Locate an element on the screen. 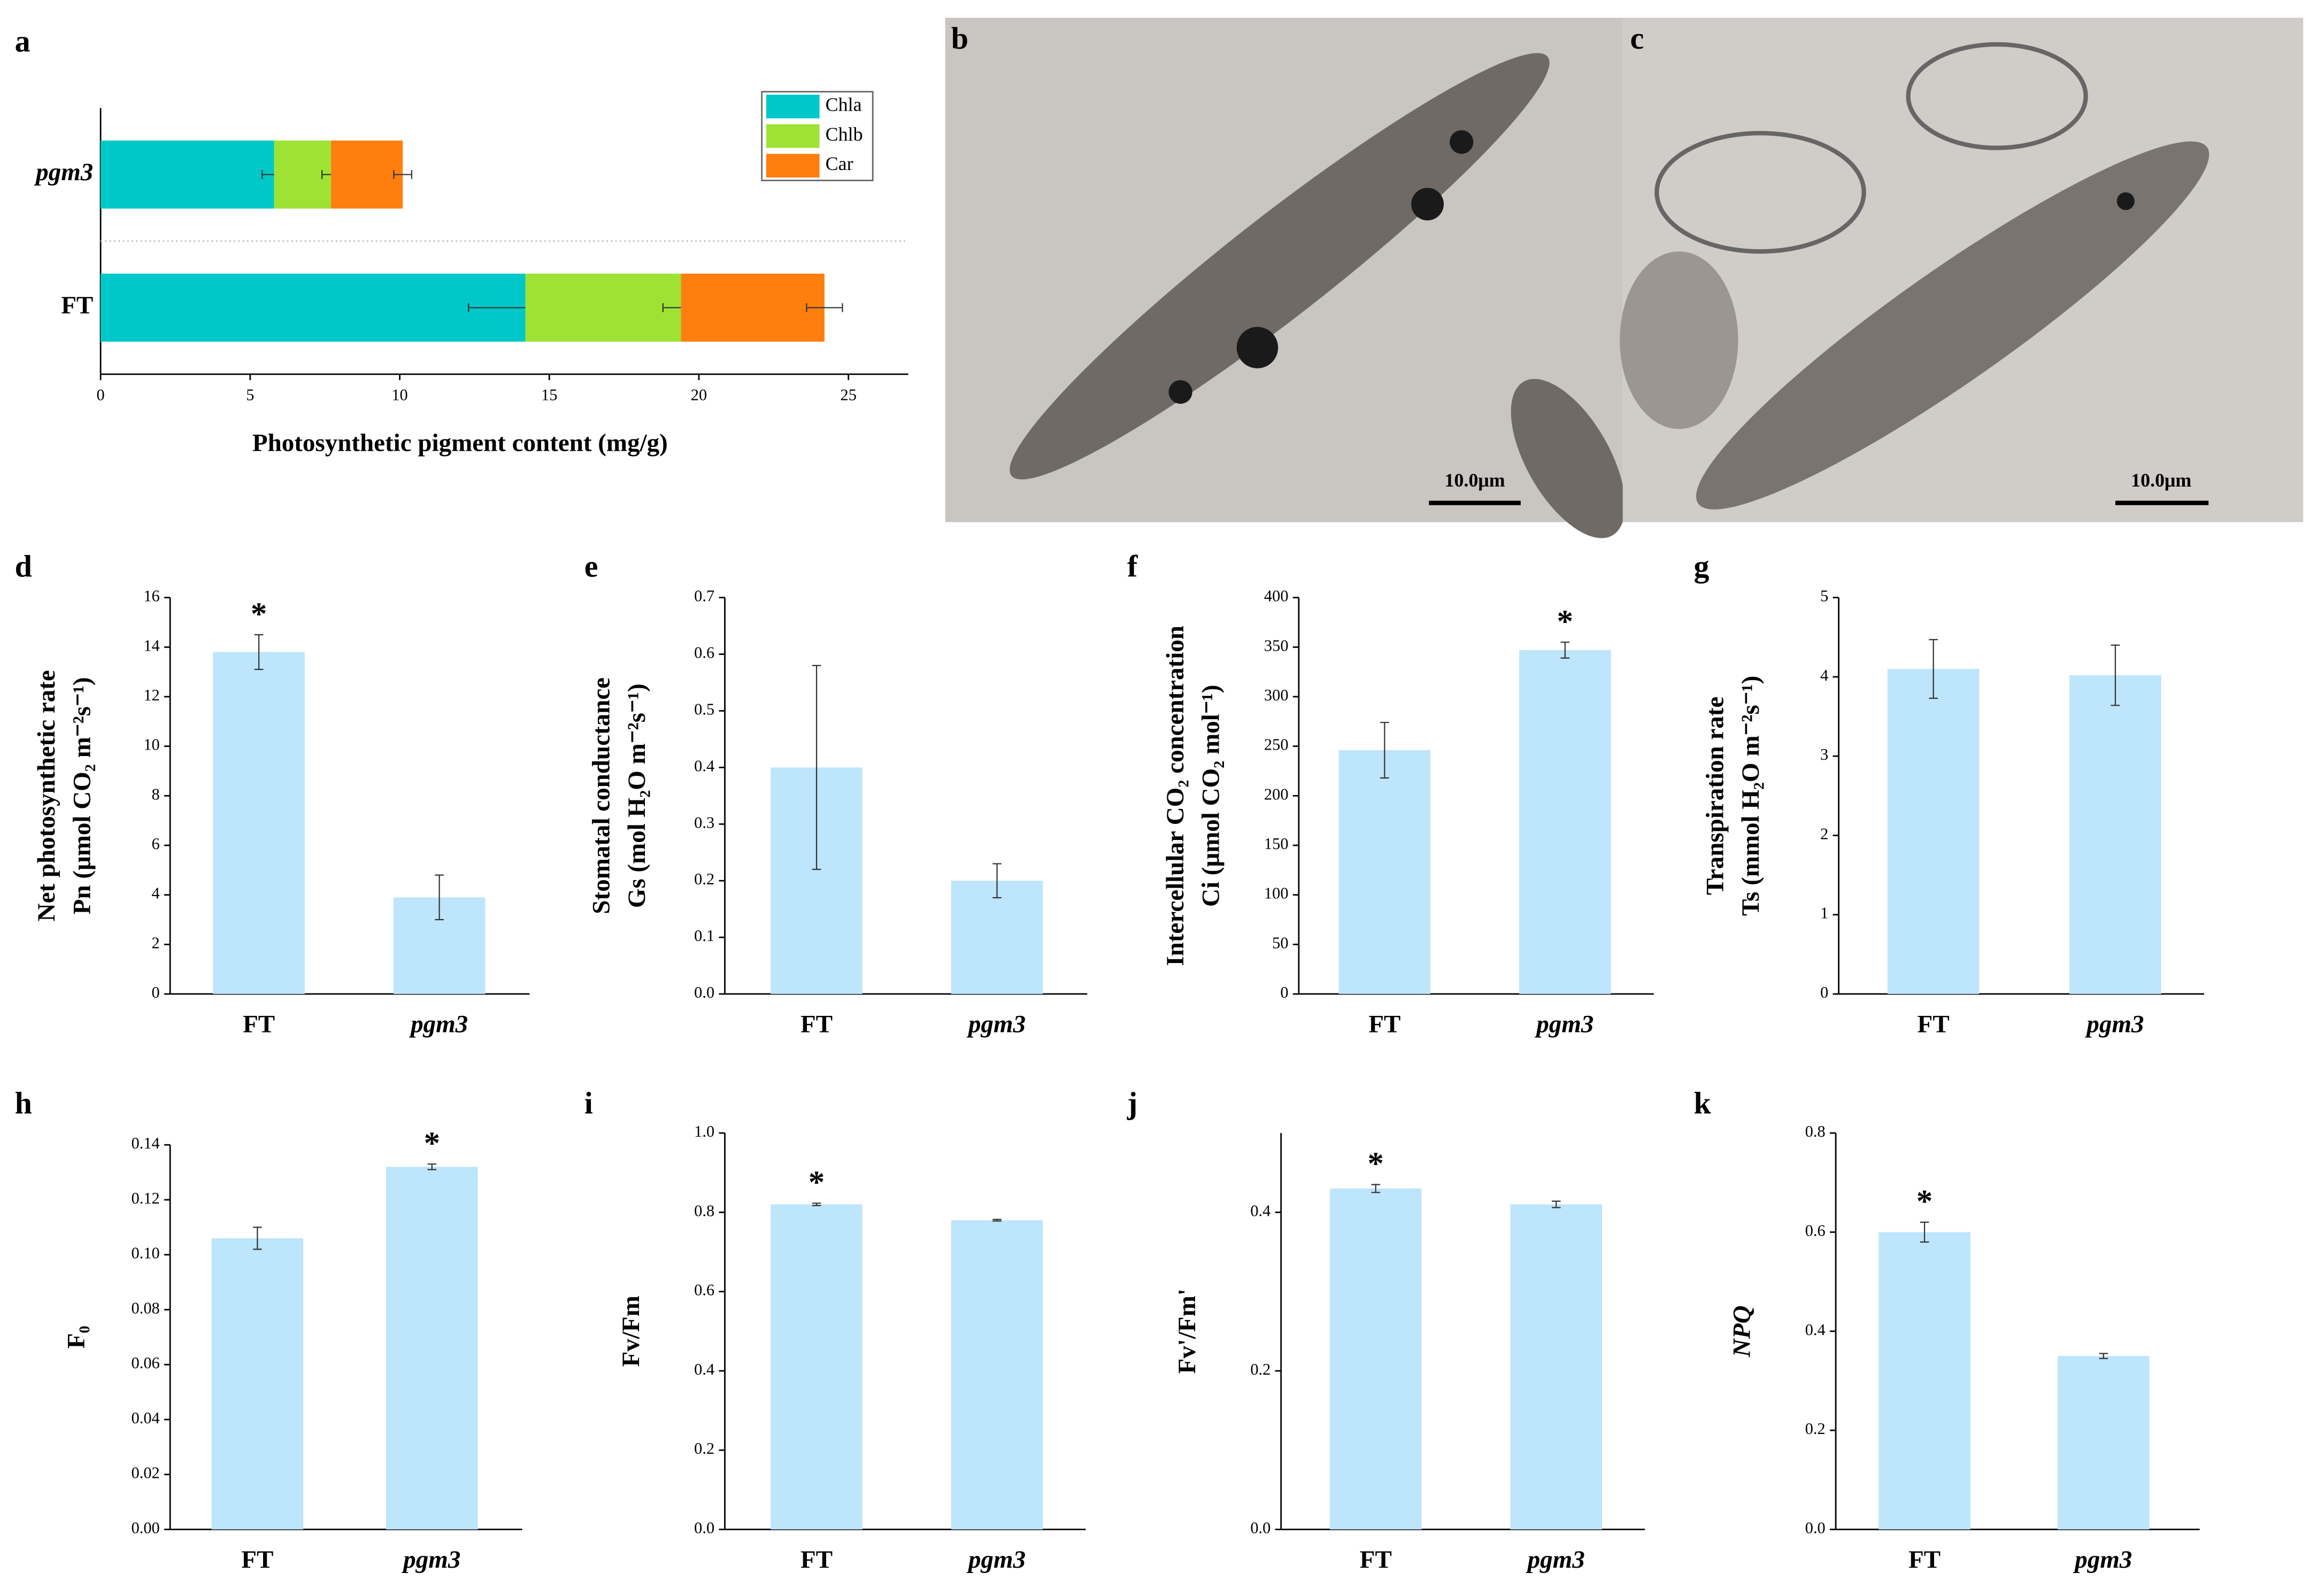 The width and height of the screenshot is (2318, 1596). y-axis-label: F₀ is located at coordinates (76, 1336).